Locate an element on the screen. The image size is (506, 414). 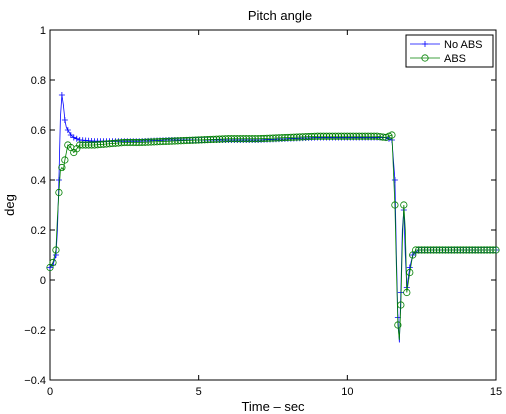
y-tick-label: −0.2 is located at coordinates (35, 331).